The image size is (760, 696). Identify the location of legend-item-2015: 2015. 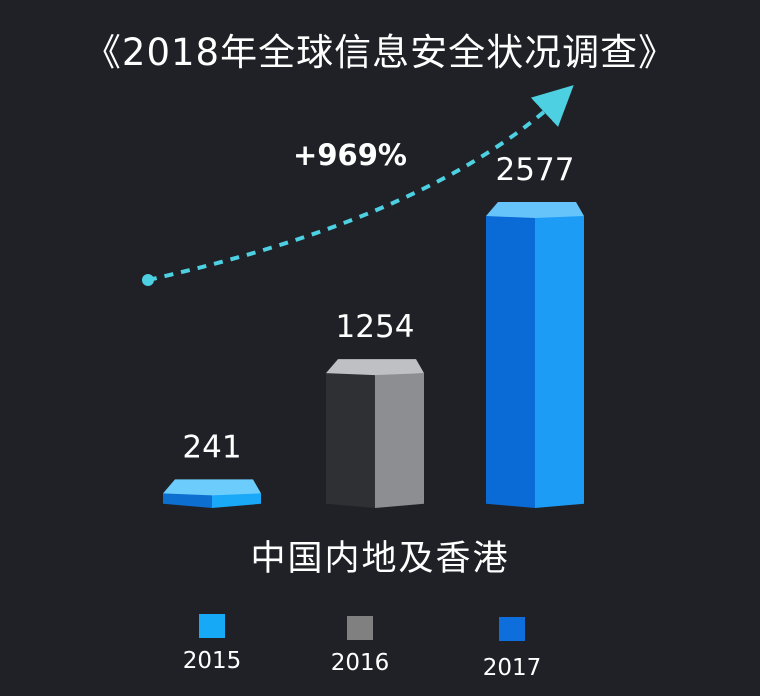
(212, 644).